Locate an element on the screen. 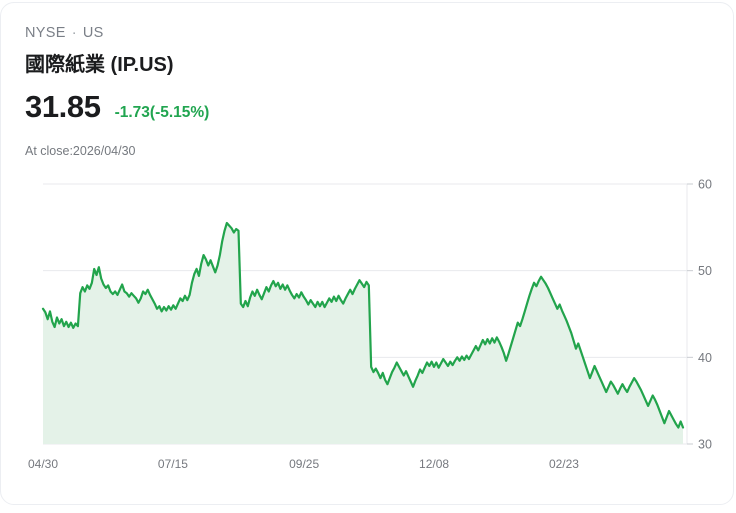 Image resolution: width=736 pixels, height=513 pixels. current-price: 31.85 is located at coordinates (63, 106).